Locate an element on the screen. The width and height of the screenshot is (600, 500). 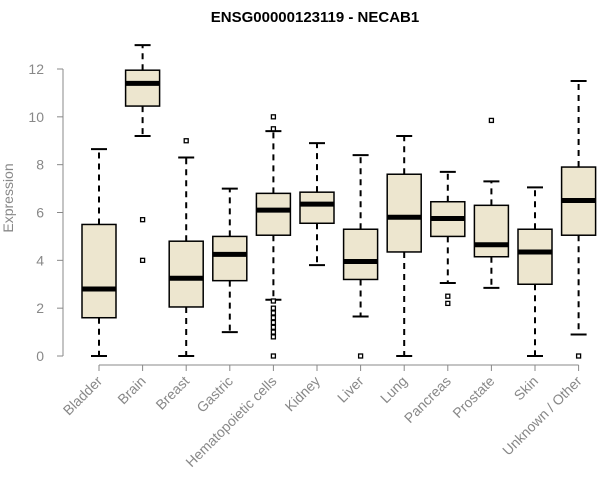
x-tick-label: Brain is located at coordinates (131, 390).